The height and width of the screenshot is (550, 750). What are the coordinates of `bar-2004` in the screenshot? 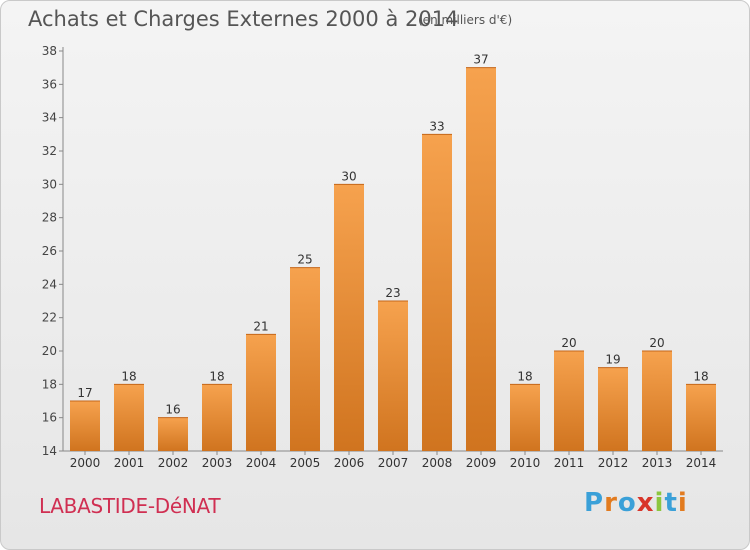 It's located at (261, 392).